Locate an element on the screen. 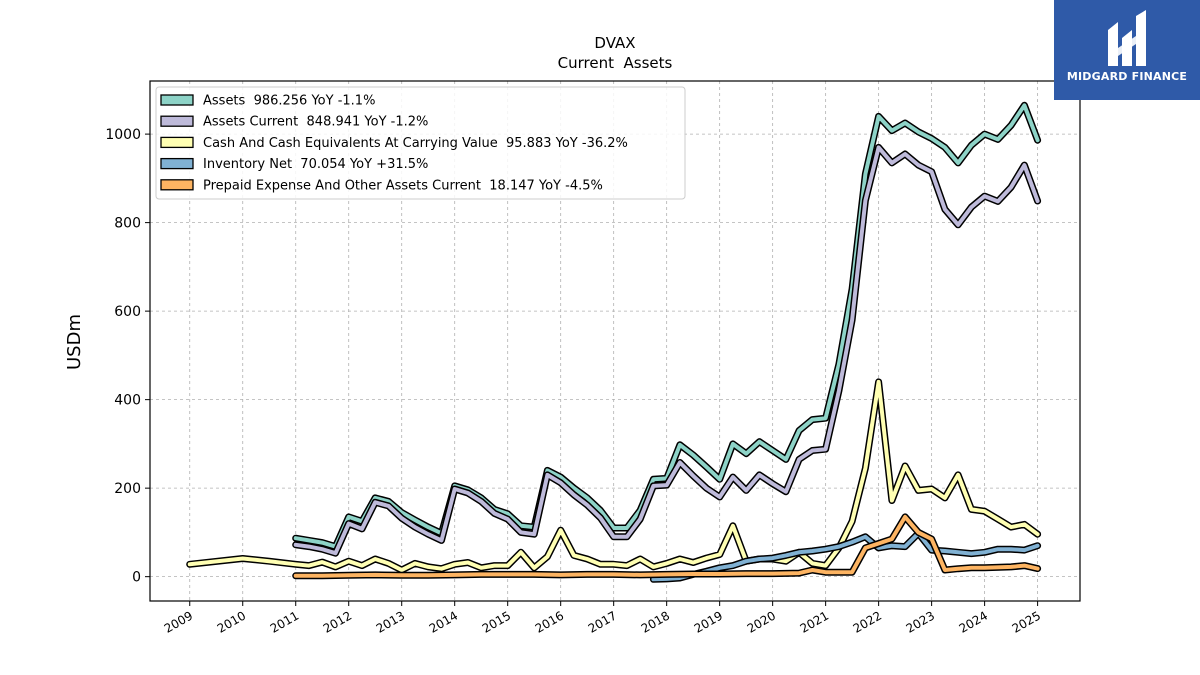  chart-title: DVAX is located at coordinates (614, 43).